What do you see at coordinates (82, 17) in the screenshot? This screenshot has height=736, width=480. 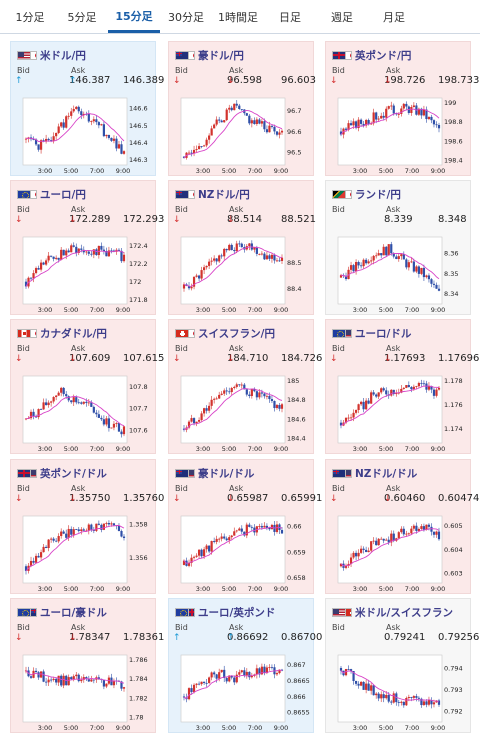 I see `tab-1: 5分足` at bounding box center [82, 17].